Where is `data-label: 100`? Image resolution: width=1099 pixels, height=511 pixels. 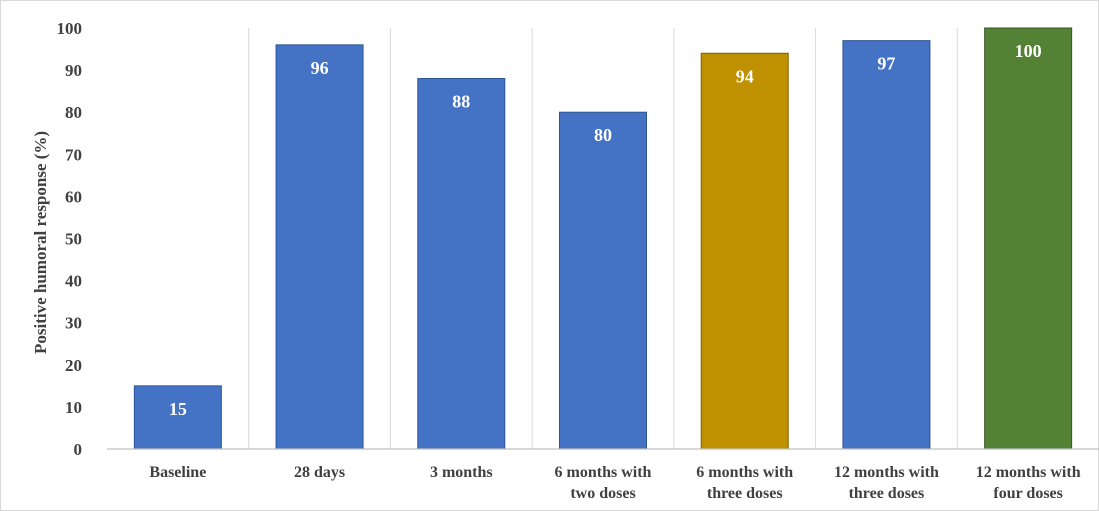 data-label: 100 is located at coordinates (1028, 51).